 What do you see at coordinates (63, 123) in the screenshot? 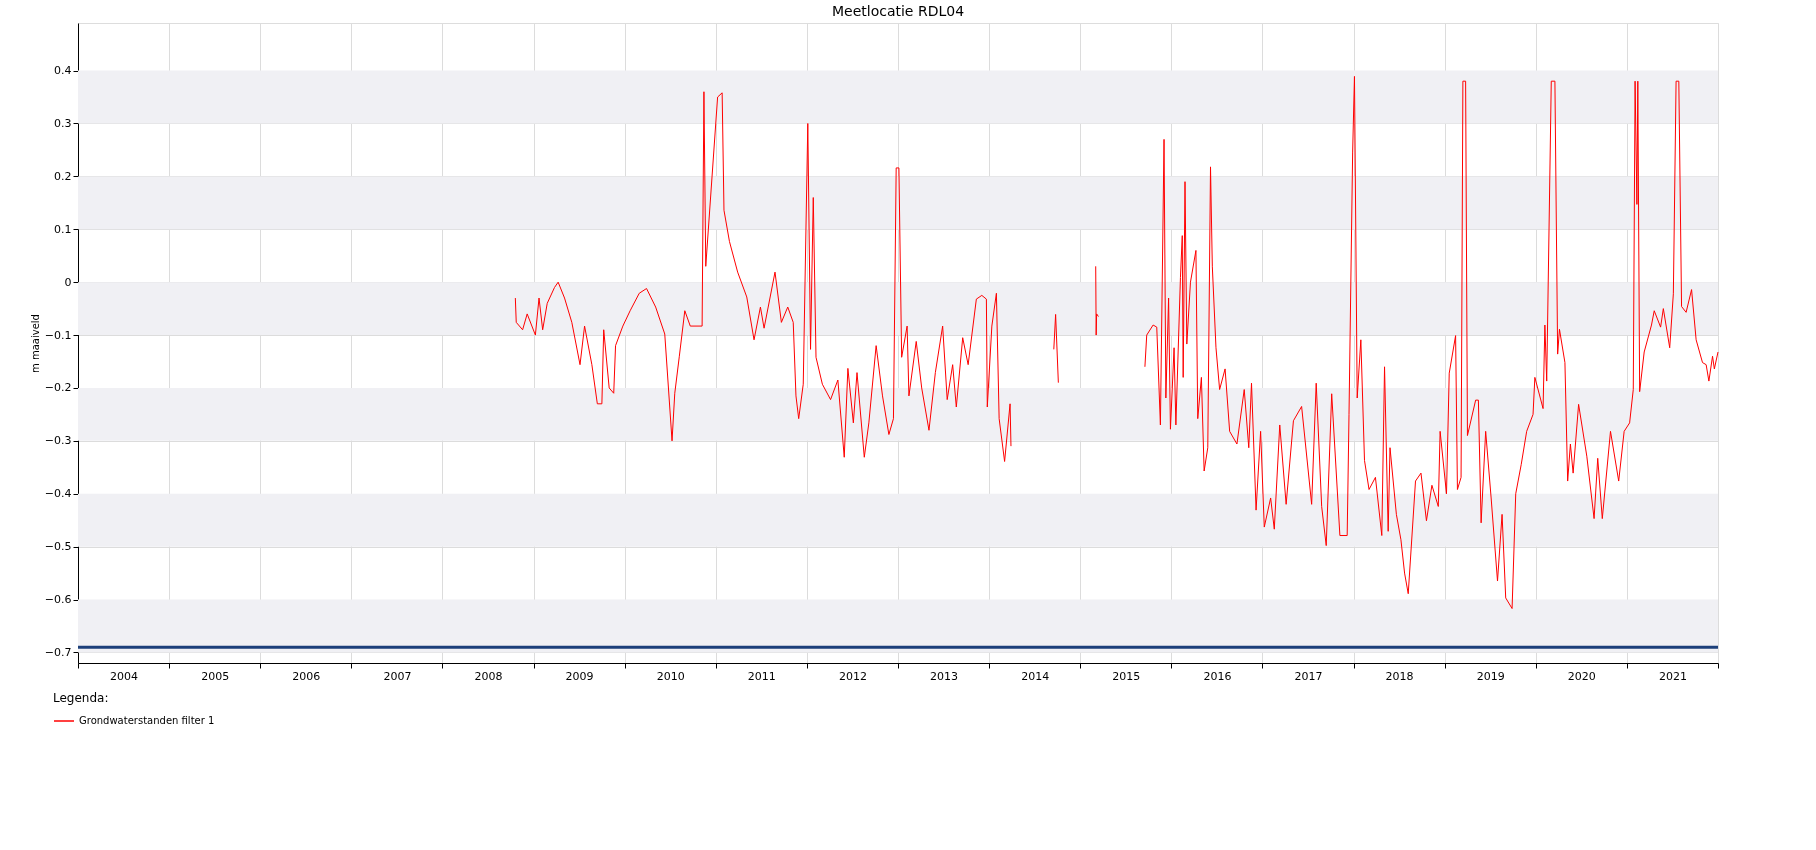
I see `y-tick-label: 0.3` at bounding box center [63, 123].